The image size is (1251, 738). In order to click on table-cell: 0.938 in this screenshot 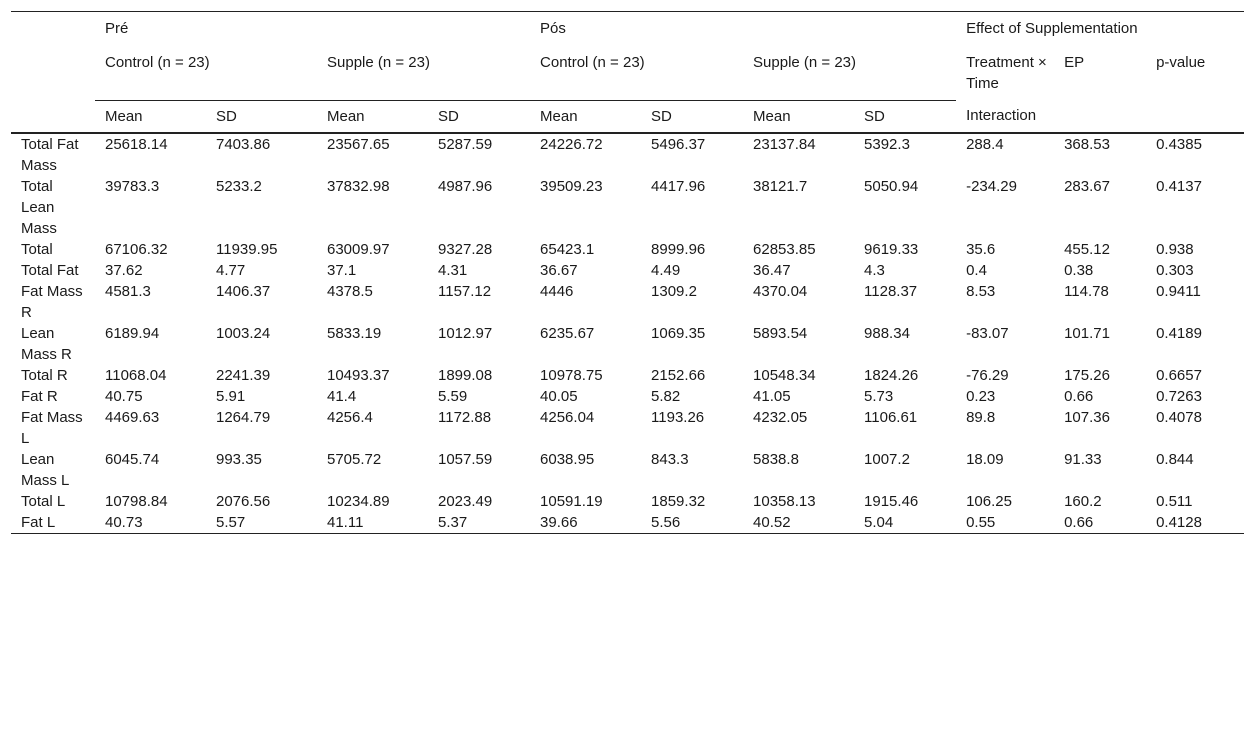, I will do `click(1175, 249)`.